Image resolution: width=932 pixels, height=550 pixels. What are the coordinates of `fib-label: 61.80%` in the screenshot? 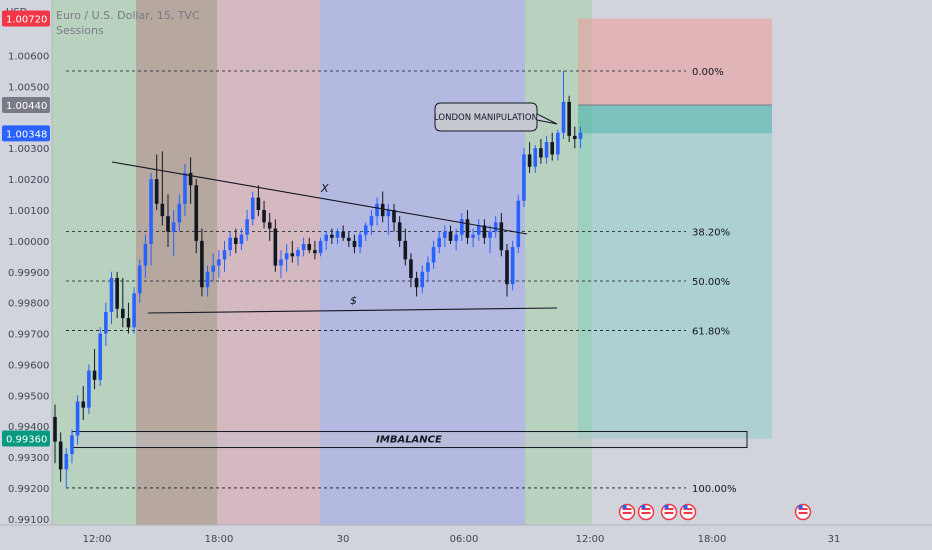 It's located at (711, 331).